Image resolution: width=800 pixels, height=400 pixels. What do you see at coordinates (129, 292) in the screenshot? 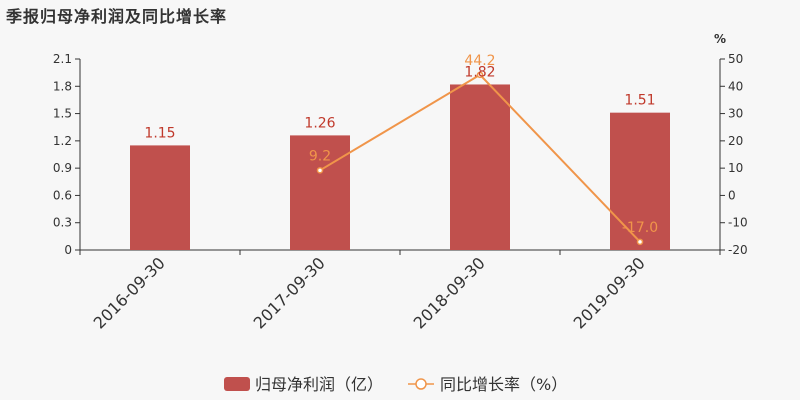
I see `x-tick-label: 2016-09-30` at bounding box center [129, 292].